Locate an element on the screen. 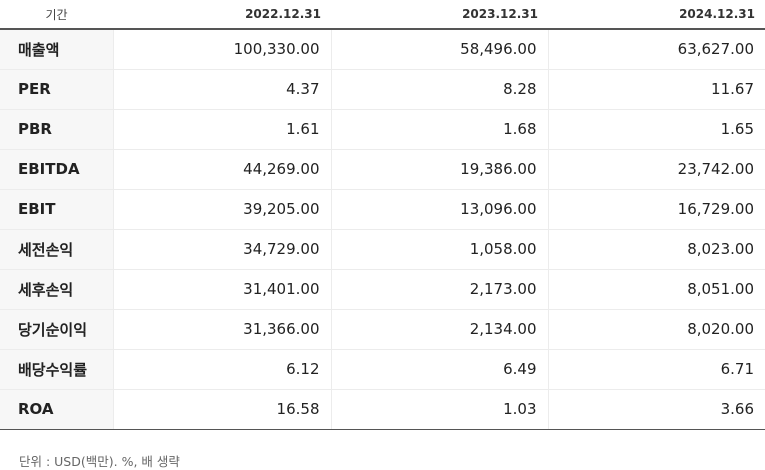 The image size is (765, 470). table-row: EBIT 39,205.00 13,096.00 16,729.00 is located at coordinates (382, 209).